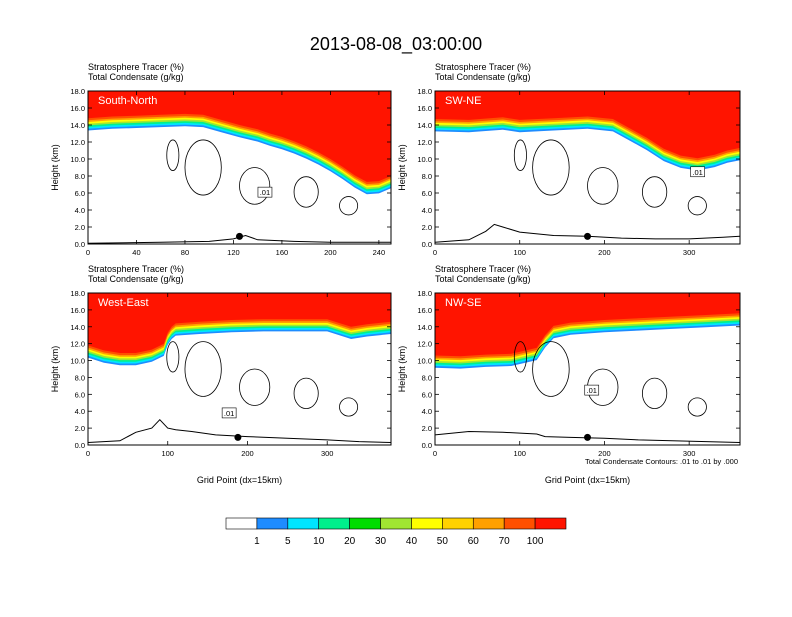  Describe the element at coordinates (257, 541) in the screenshot. I see `colorbar-label: 1` at that location.